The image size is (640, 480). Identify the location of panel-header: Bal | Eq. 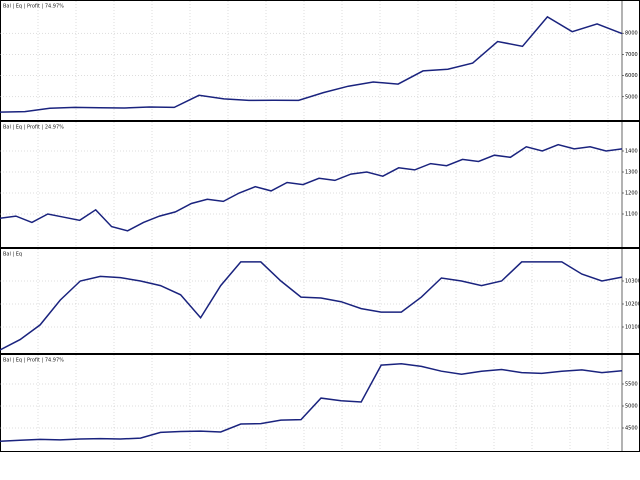
(12, 255).